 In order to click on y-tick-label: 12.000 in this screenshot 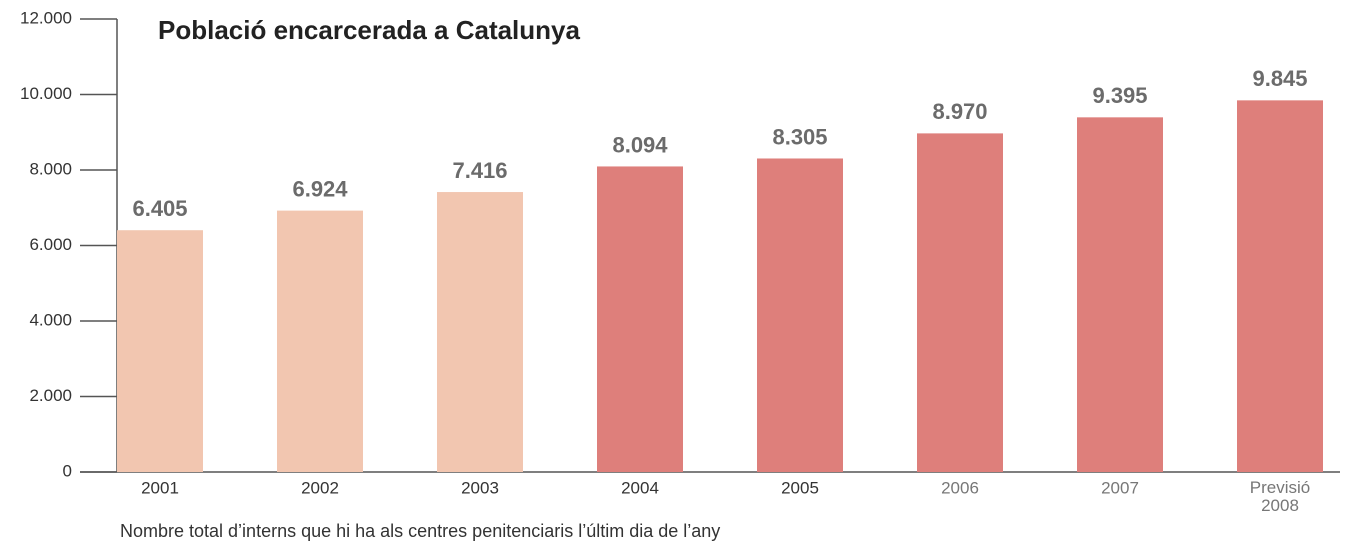, I will do `click(46, 17)`.